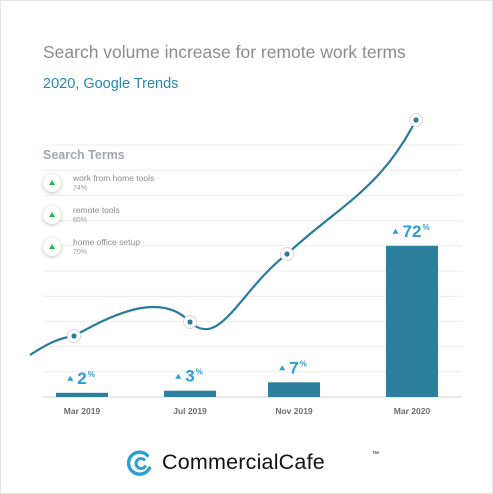  I want to click on legend-item: remote tools 65%, so click(84, 216).